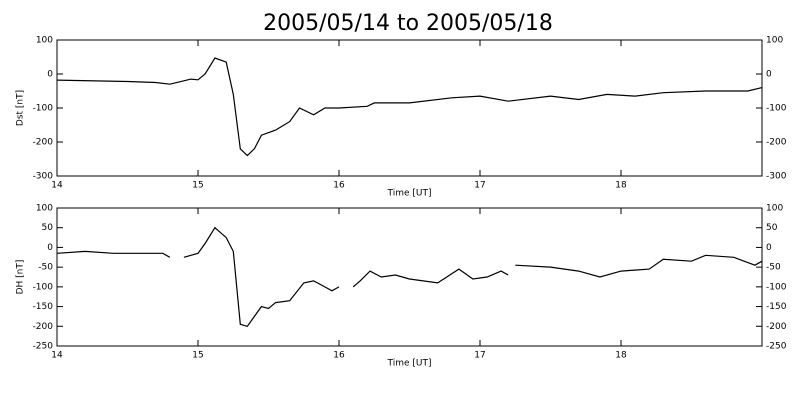 The image size is (800, 400). Describe the element at coordinates (776, 177) in the screenshot. I see `y2-tick-label: -300` at that location.